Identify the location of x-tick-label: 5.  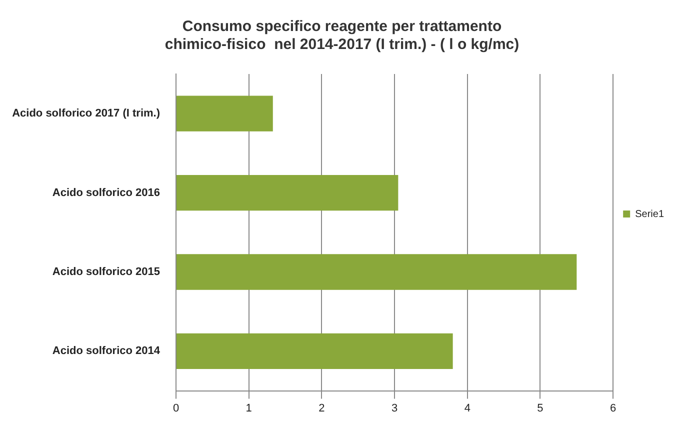
(540, 408).